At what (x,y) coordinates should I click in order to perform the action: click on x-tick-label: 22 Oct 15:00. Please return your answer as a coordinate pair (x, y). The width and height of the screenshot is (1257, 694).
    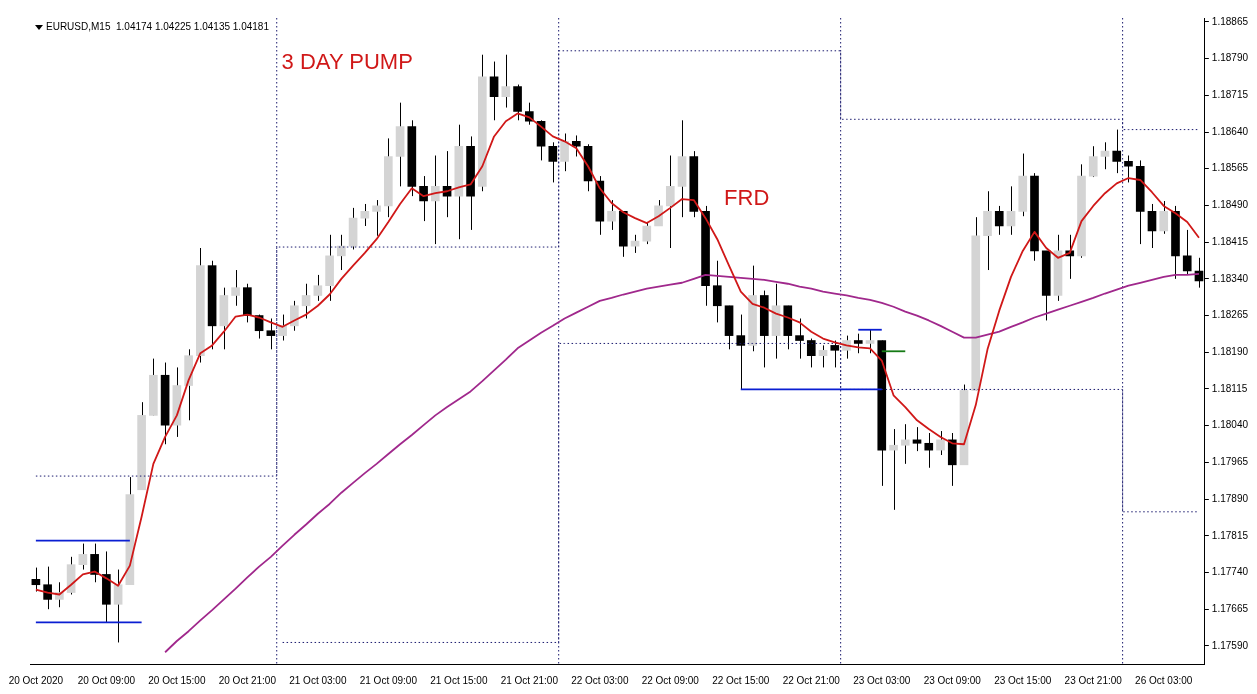
    Looking at the image, I should click on (741, 680).